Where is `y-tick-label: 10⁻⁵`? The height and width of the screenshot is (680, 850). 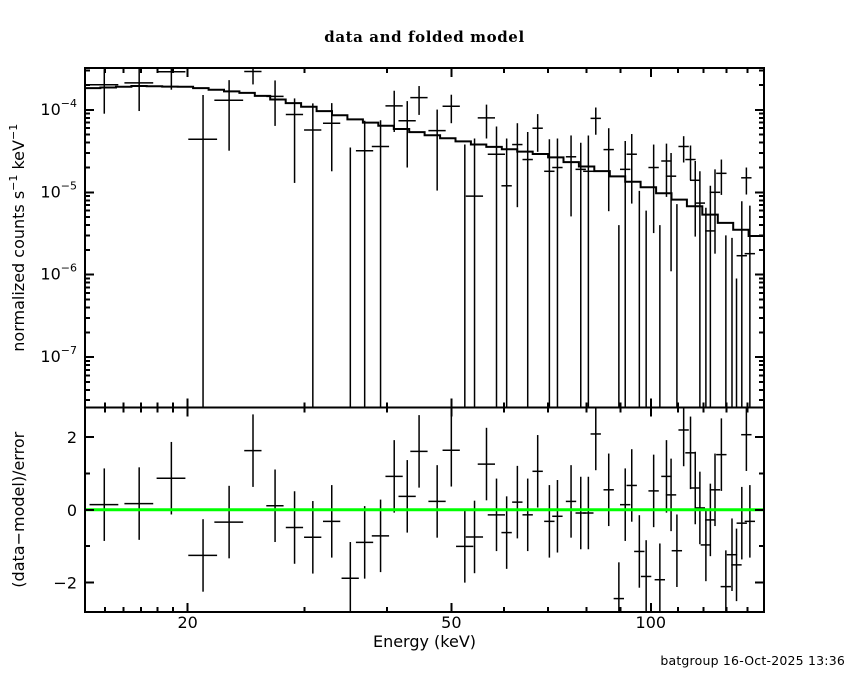
y-tick-label: 10⁻⁵ is located at coordinates (58, 190).